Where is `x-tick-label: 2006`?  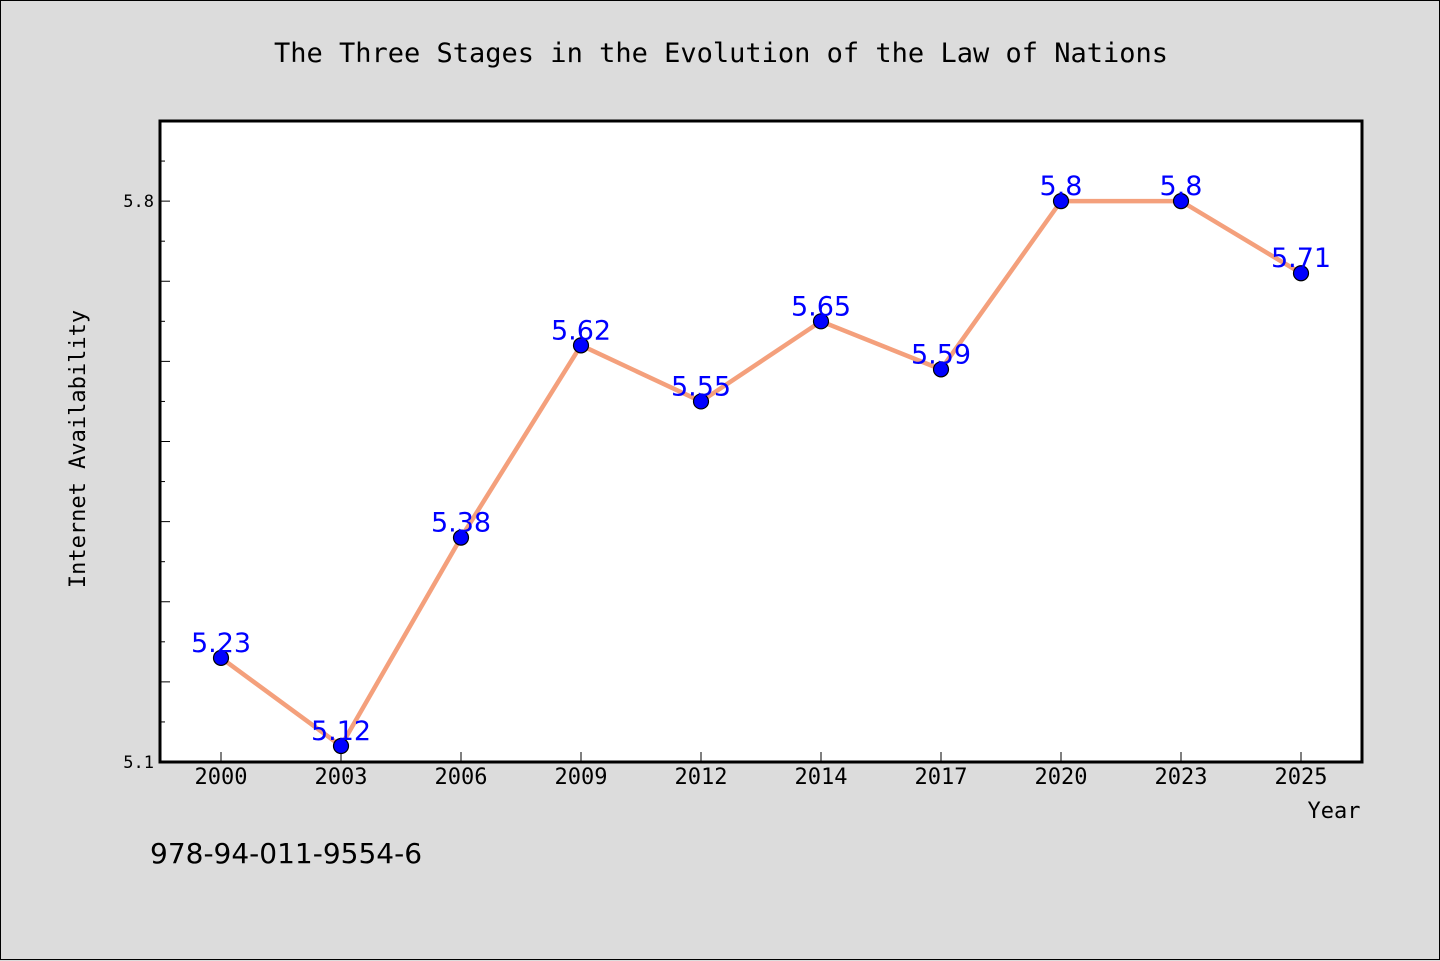 x-tick-label: 2006 is located at coordinates (461, 777).